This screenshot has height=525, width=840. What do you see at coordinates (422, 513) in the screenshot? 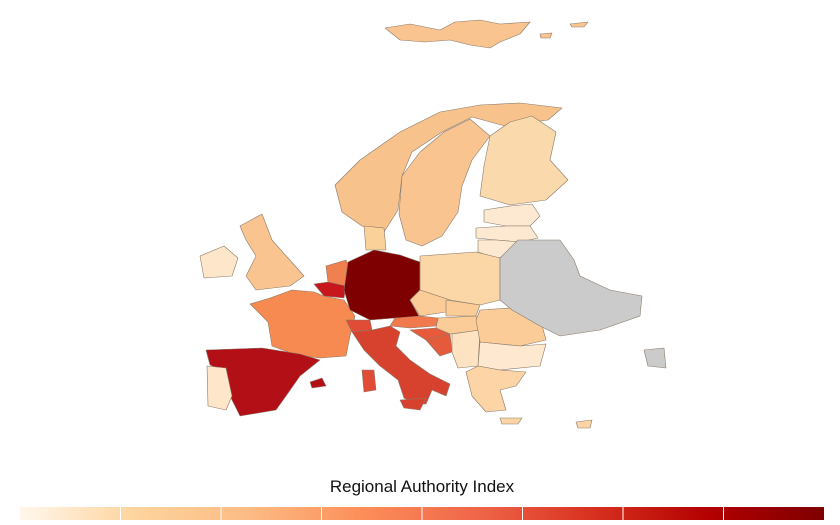
I see `color-bar-separators` at bounding box center [422, 513].